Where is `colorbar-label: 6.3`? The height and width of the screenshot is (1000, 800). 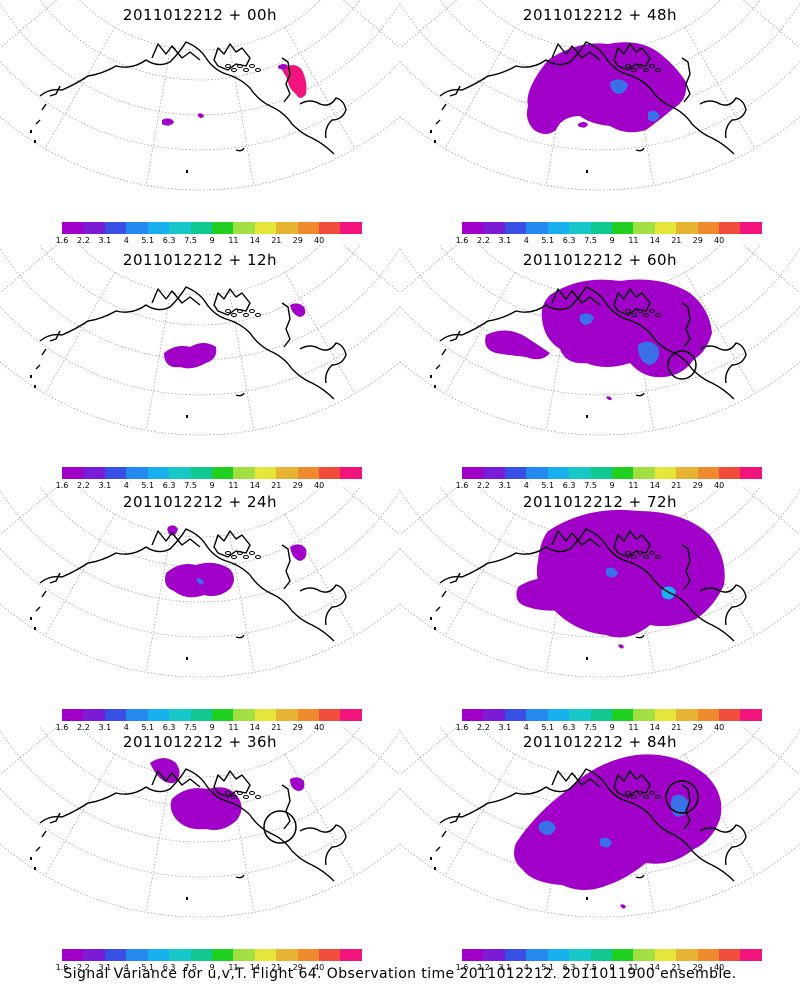 colorbar-label: 6.3 is located at coordinates (569, 240).